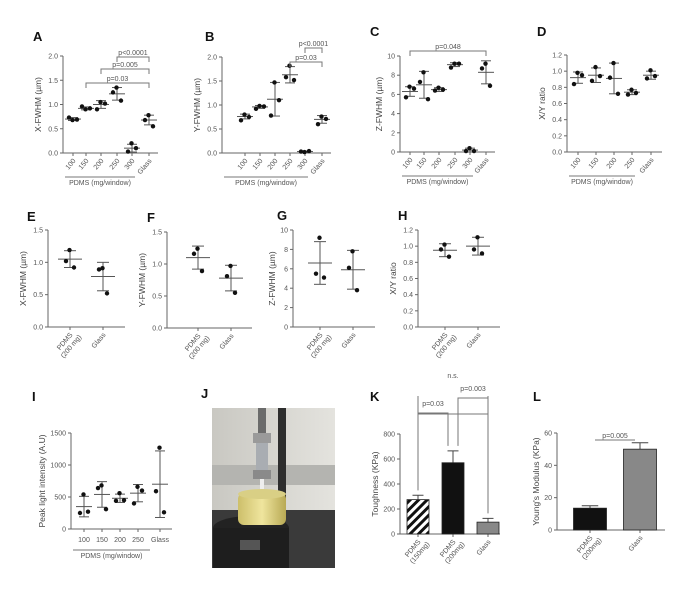 The width and height of the screenshot is (700, 599). Describe the element at coordinates (557, 136) in the screenshot. I see `y-tick-label: 0.2` at that location.